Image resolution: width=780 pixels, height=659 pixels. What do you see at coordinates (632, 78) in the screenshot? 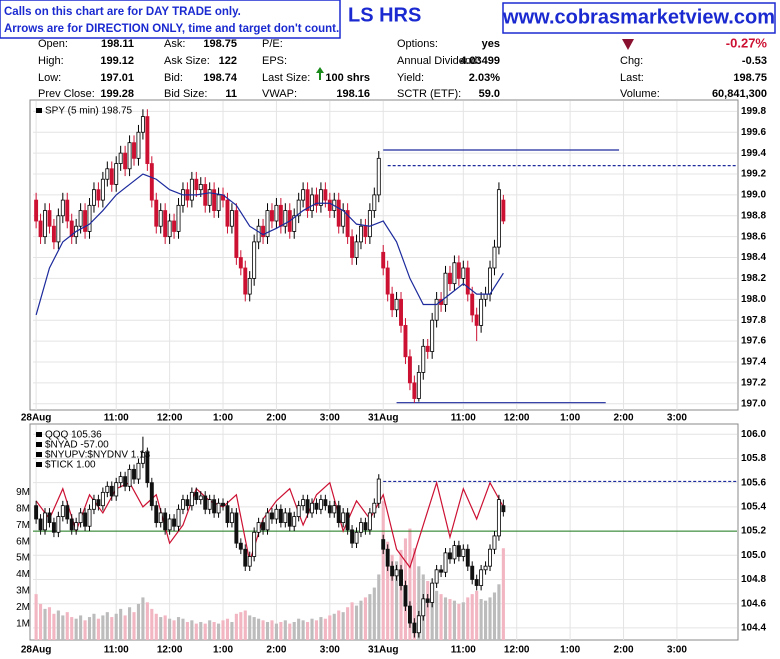
I see `quote-label: Last:` at bounding box center [632, 78].